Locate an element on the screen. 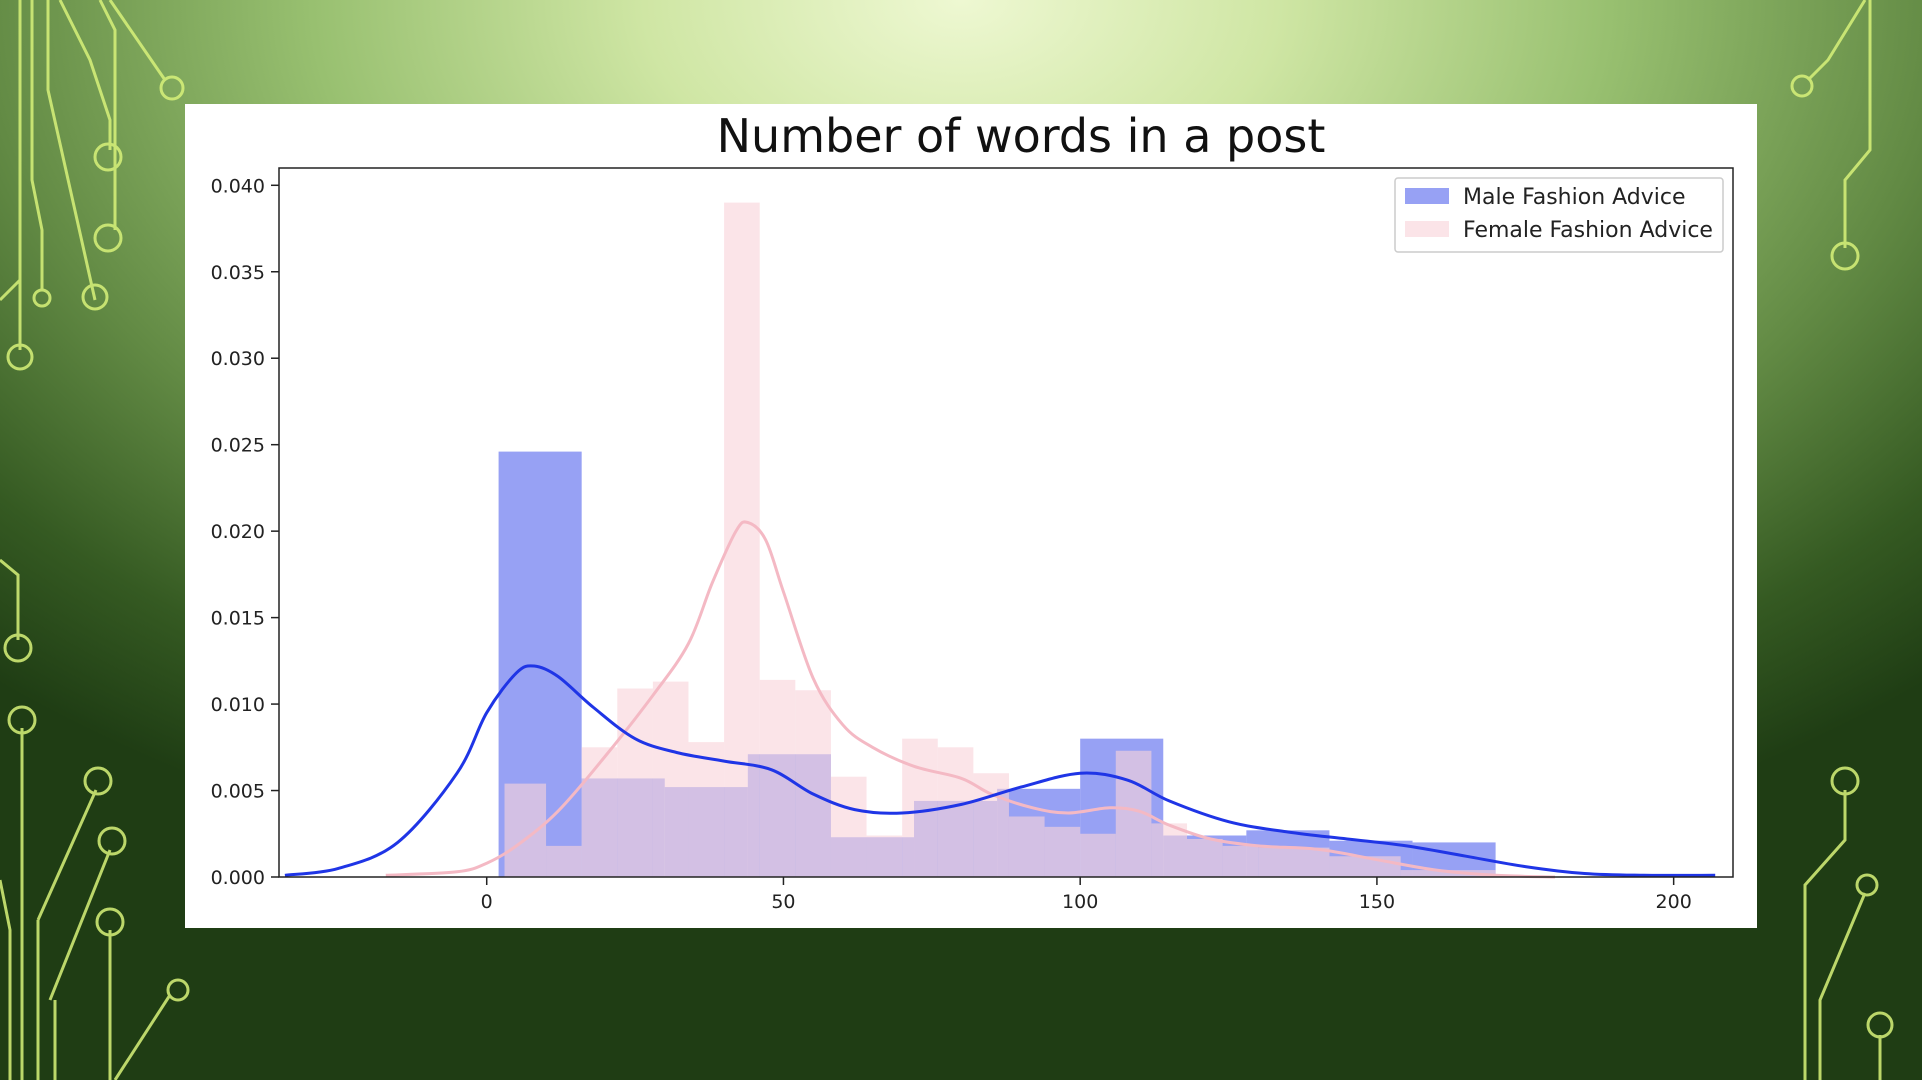 This screenshot has height=1080, width=1922. legend-swatch-male is located at coordinates (1427, 196).